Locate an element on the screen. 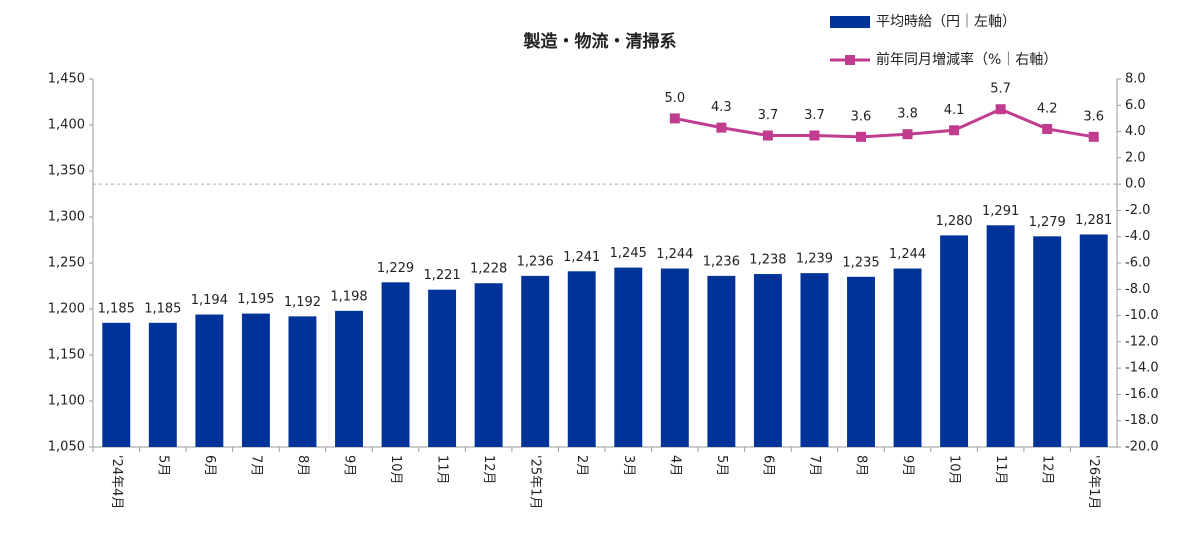  line-value-label: 3.8 is located at coordinates (907, 114).